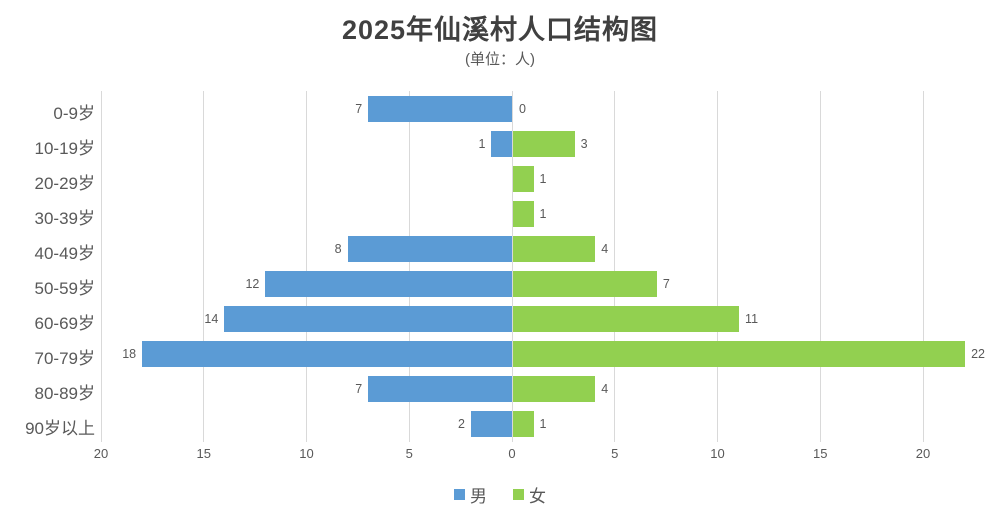 This screenshot has height=507, width=1000. What do you see at coordinates (338, 248) in the screenshot?
I see `value-label-male: 8` at bounding box center [338, 248].